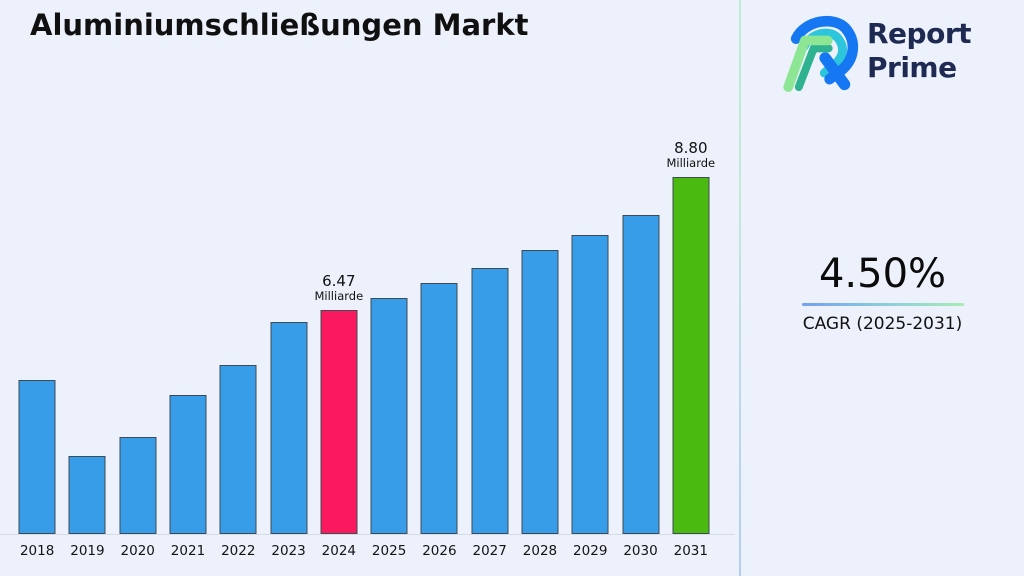  What do you see at coordinates (238, 551) in the screenshot?
I see `year-label-2022: 2022` at bounding box center [238, 551].